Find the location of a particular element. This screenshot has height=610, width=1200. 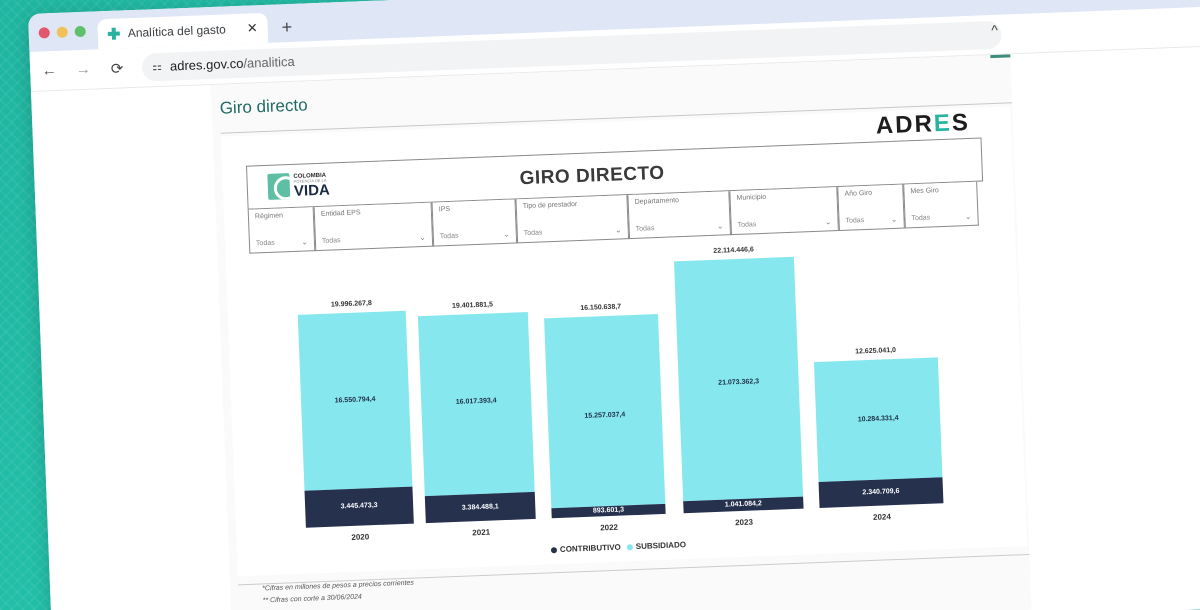

segment-label: 16.017.393,4 is located at coordinates (476, 401).